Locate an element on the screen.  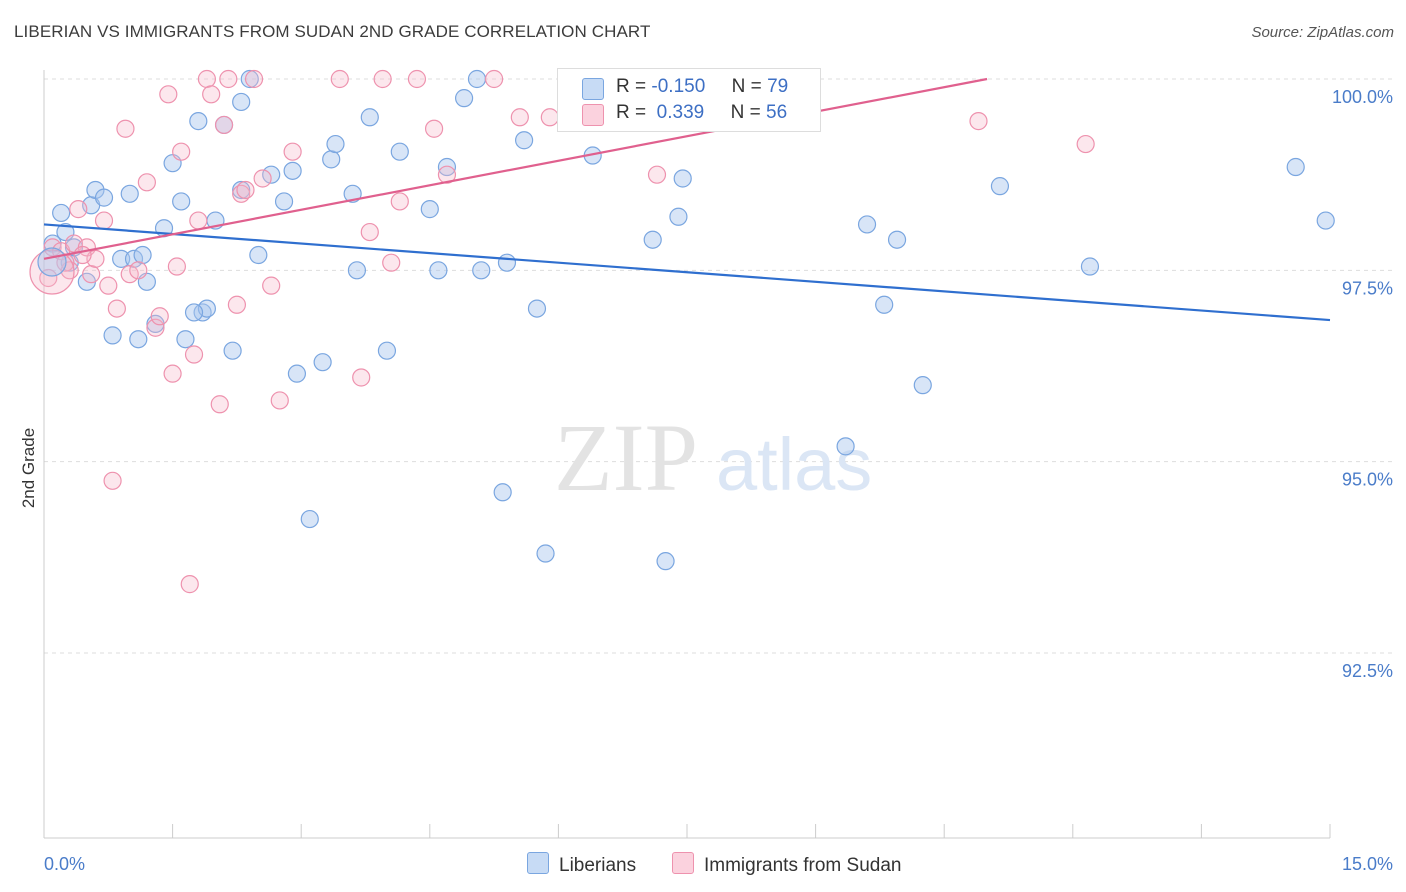
legend-r-value: -0.150 is located at coordinates (678, 86).